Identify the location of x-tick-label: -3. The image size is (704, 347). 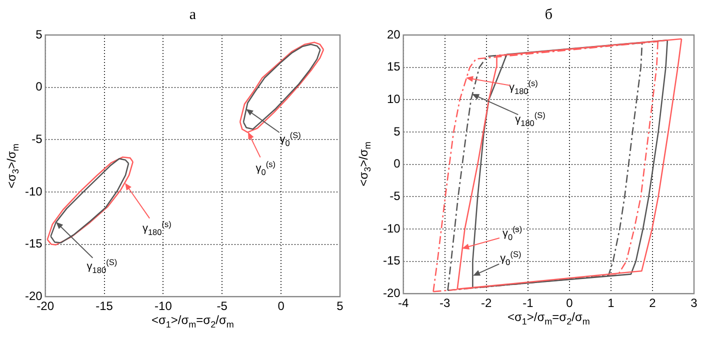
(445, 303).